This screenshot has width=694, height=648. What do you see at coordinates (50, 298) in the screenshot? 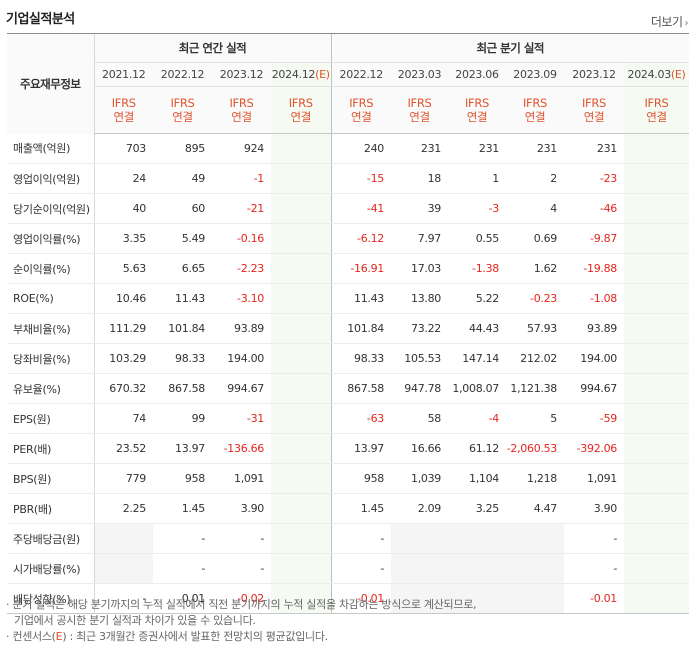
I see `row-label: ROE(%)` at bounding box center [50, 298].